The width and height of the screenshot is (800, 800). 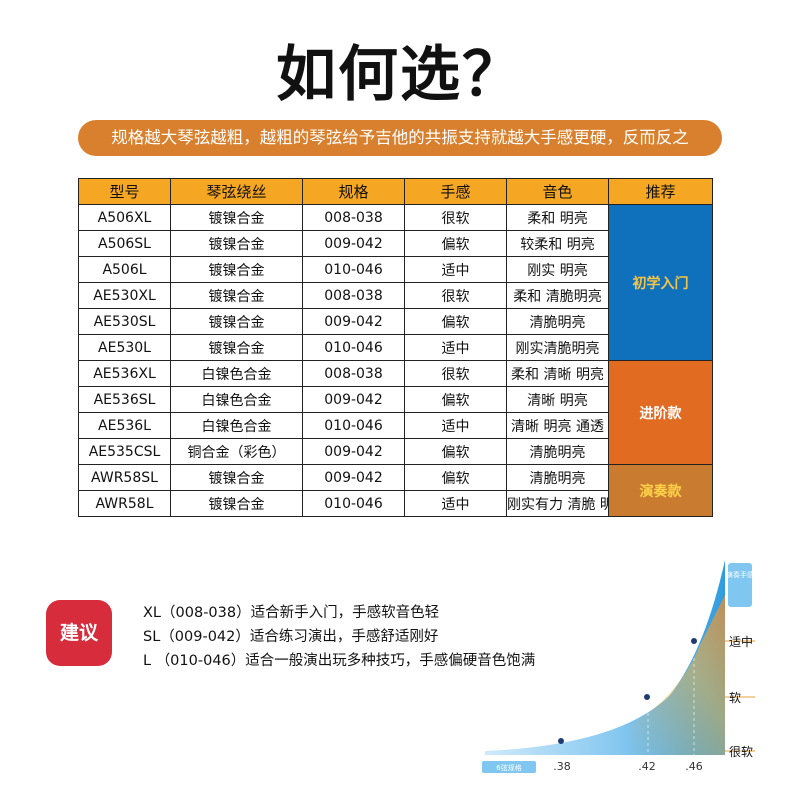 I want to click on table-row: A506SL 镀镍合金 009-042 偏软 较柔和 明亮, so click(x=395, y=243).